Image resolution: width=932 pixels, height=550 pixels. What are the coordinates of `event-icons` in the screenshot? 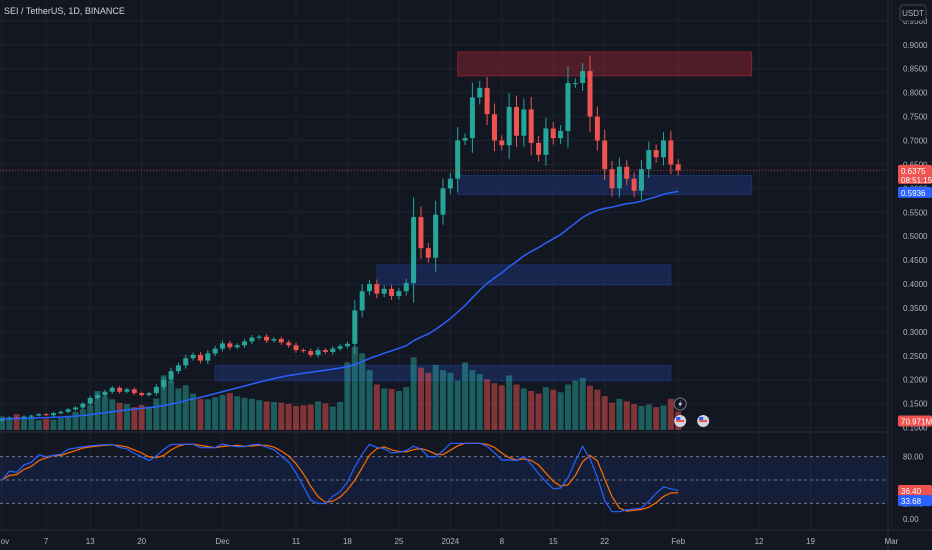 It's located at (691, 412).